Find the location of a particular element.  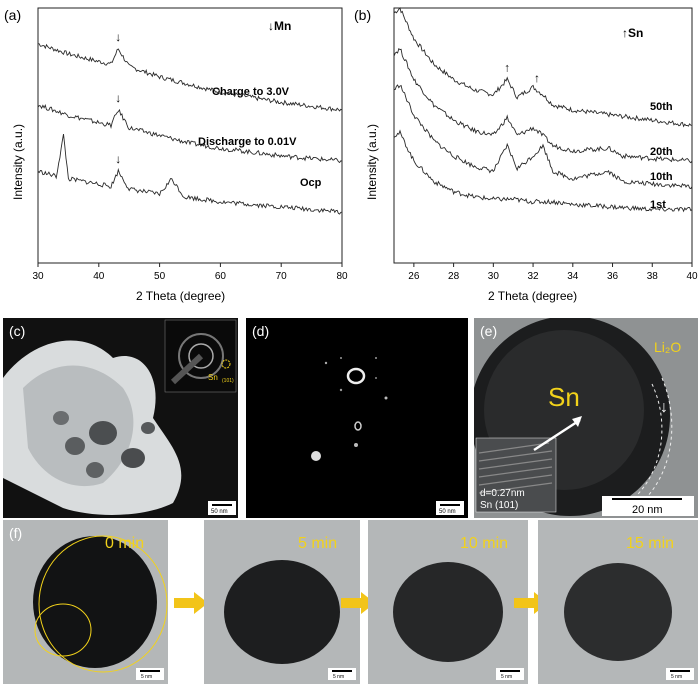

series-label-50th: 50th is located at coordinates (661, 107).